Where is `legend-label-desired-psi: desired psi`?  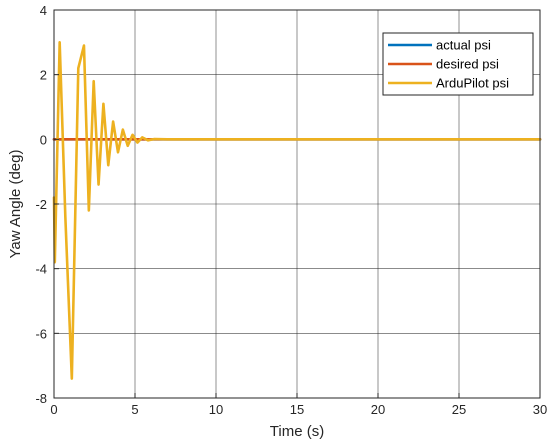 legend-label-desired-psi: desired psi is located at coordinates (467, 64).